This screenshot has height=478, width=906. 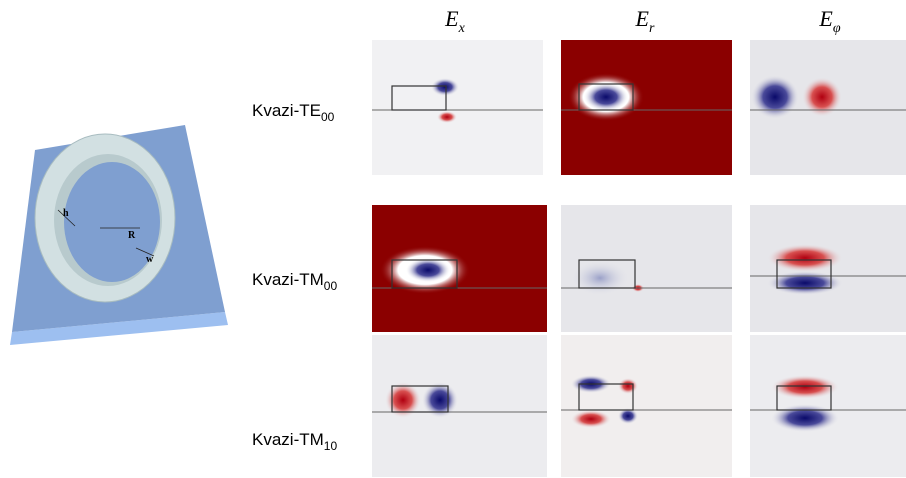 I want to click on col-header: Er, so click(x=645, y=21).